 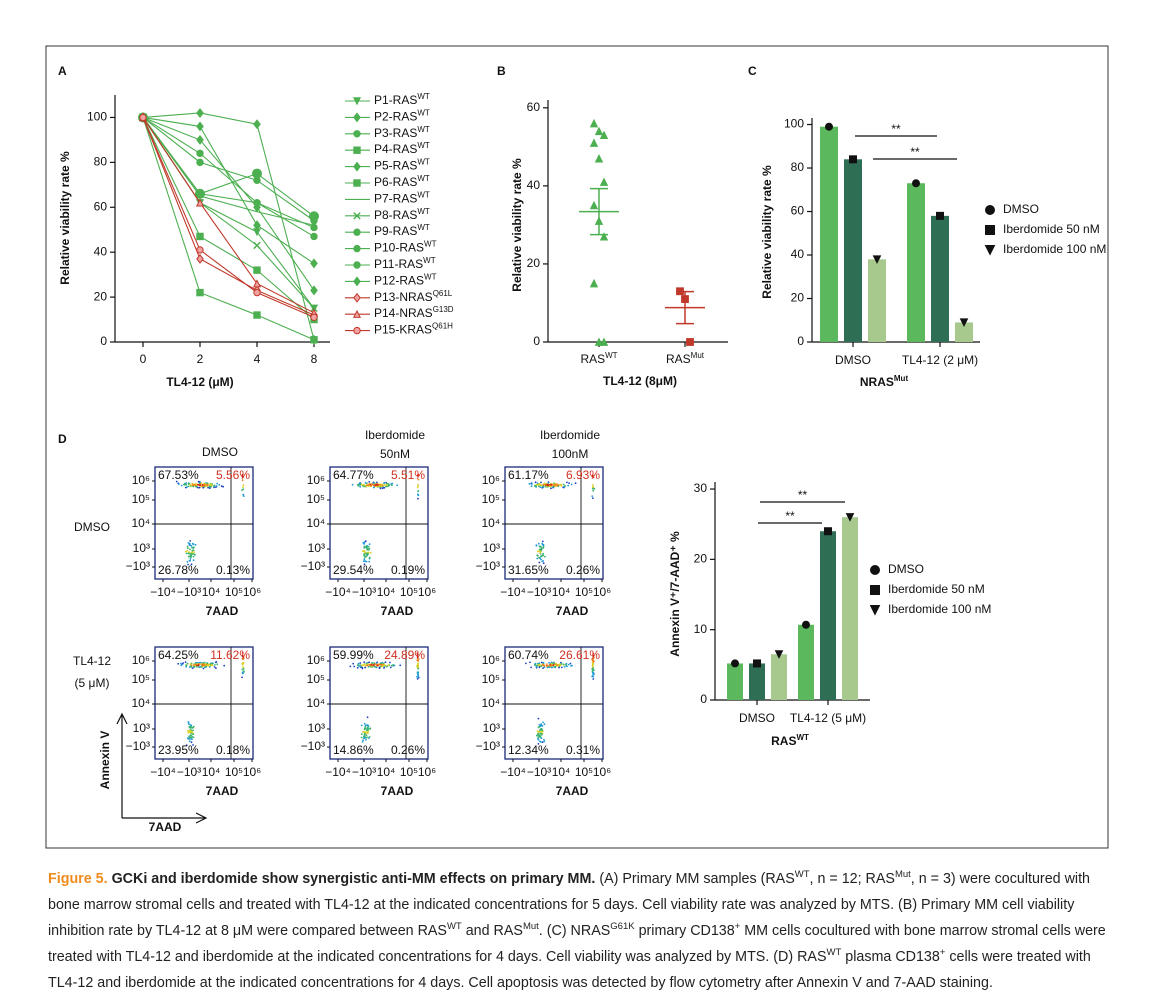 I want to click on flow-x-tick-label: 10⁵, so click(x=409, y=592).